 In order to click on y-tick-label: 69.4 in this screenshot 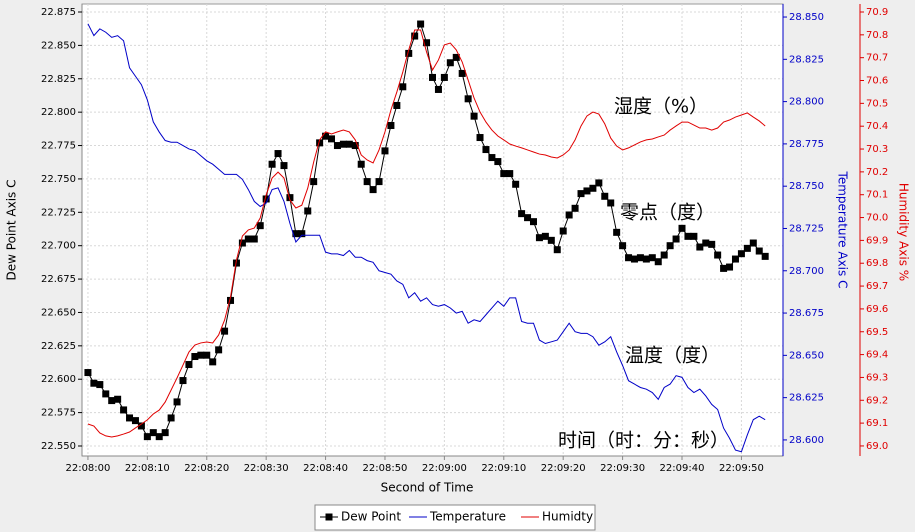, I will do `click(877, 355)`.